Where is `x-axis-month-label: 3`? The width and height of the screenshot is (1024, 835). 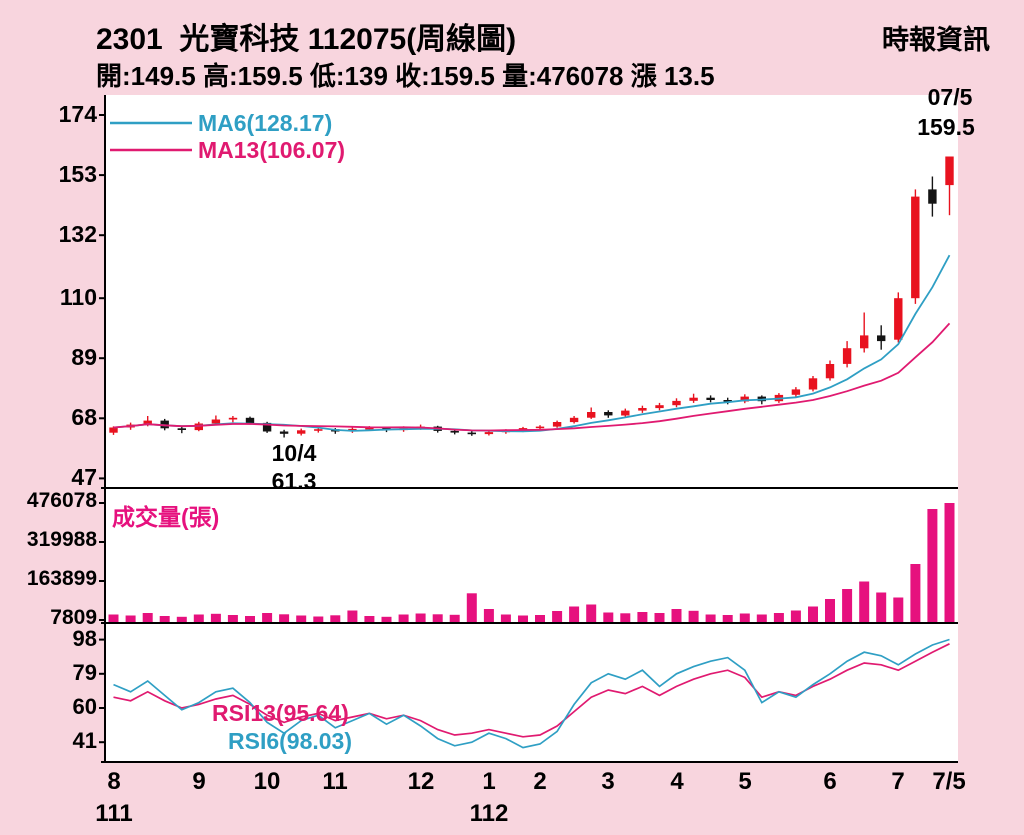 x-axis-month-label: 3 is located at coordinates (608, 781).